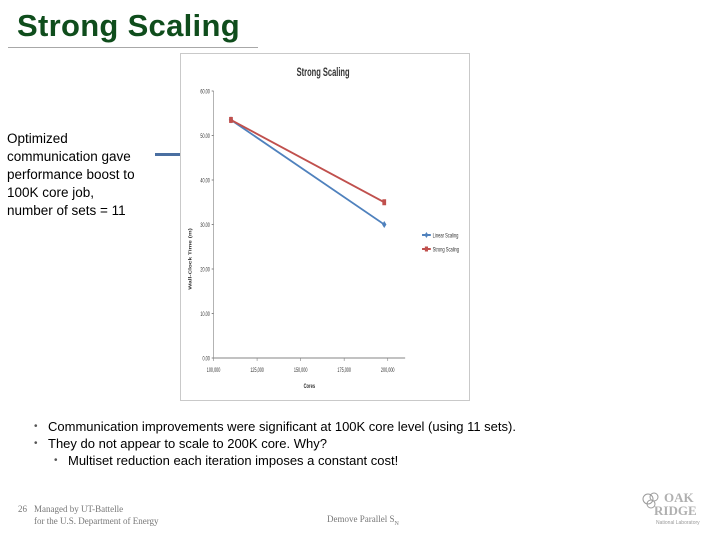 Image resolution: width=720 pixels, height=540 pixels. I want to click on legend-label: Linear Scaling, so click(446, 236).